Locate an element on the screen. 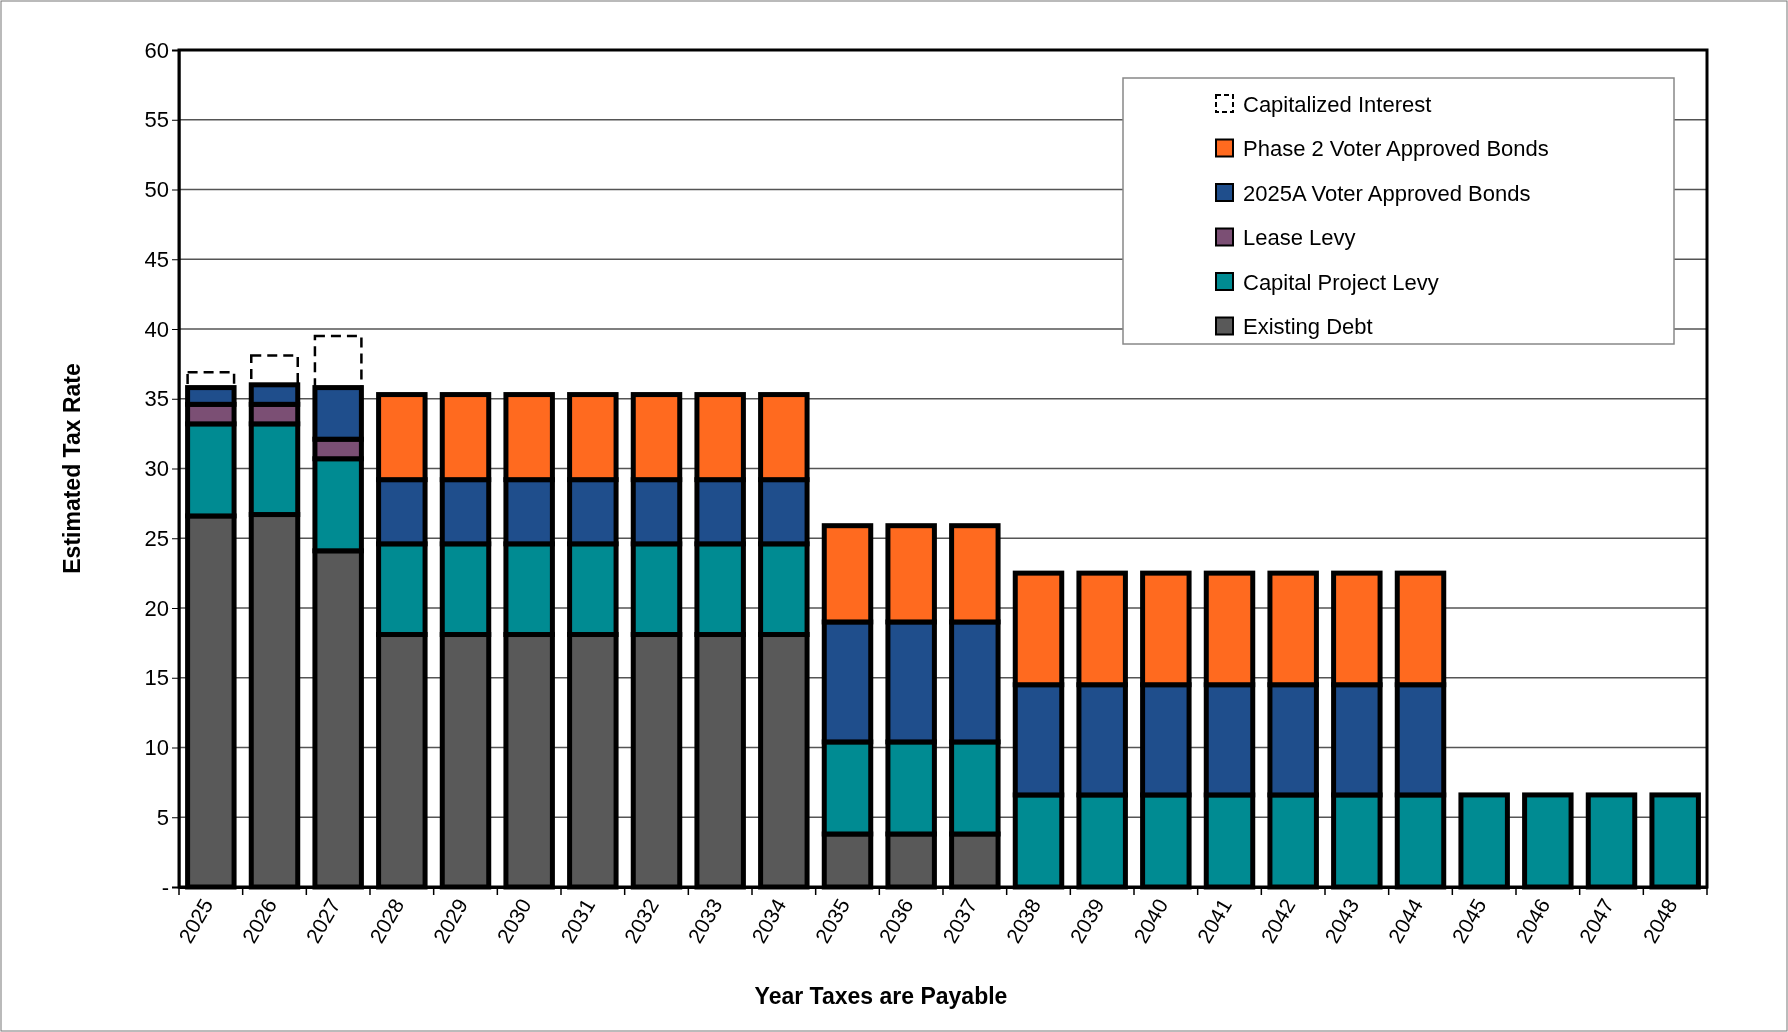 The height and width of the screenshot is (1032, 1788). y-tick-label: 15 is located at coordinates (156, 678).